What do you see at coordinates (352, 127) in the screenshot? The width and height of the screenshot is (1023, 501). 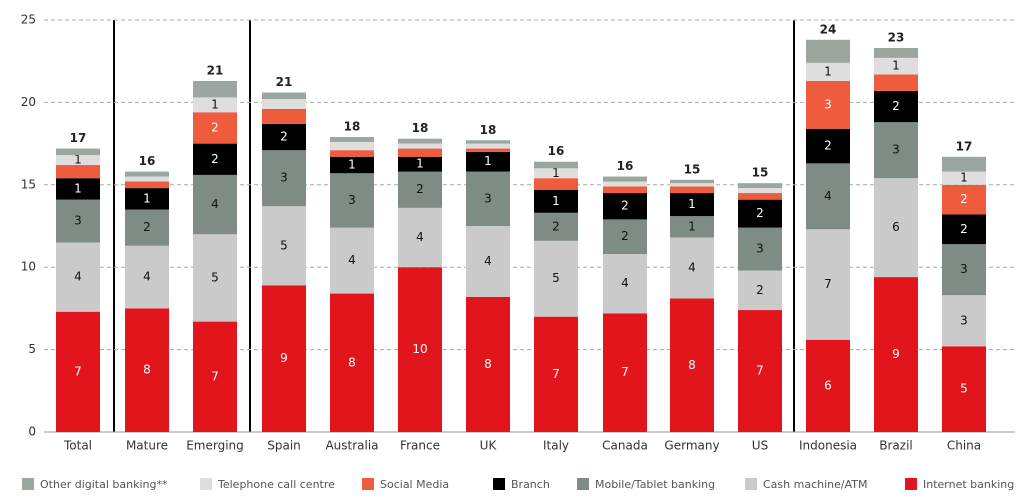 I see `total-label: 18` at bounding box center [352, 127].